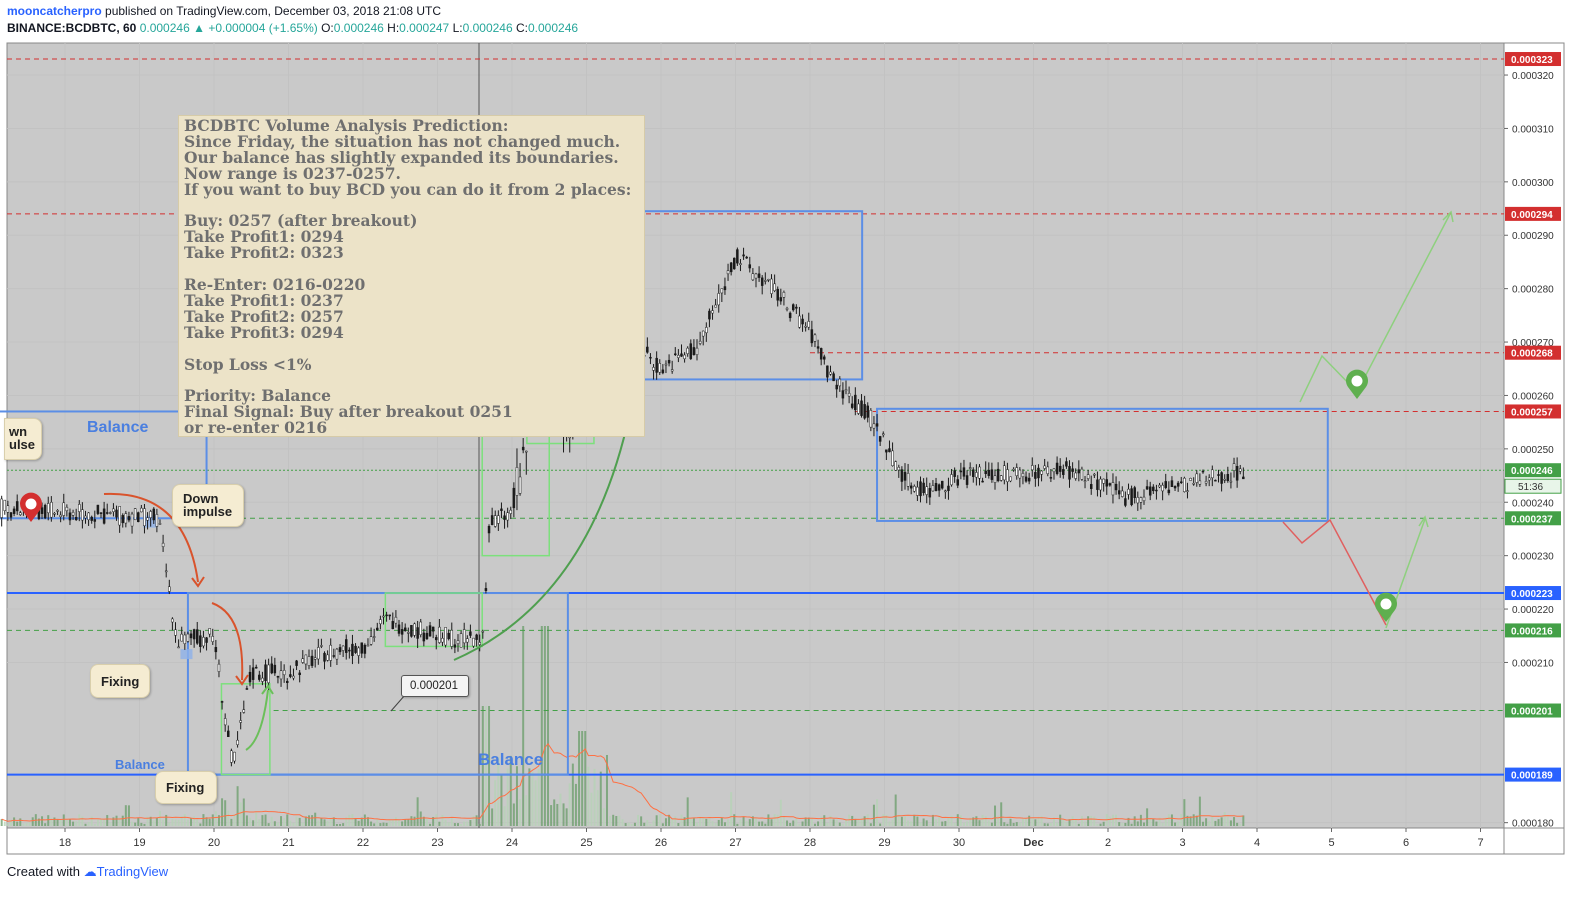 The width and height of the screenshot is (1583, 899). I want to click on price-level-tag-label: 0.000323, so click(1532, 60).